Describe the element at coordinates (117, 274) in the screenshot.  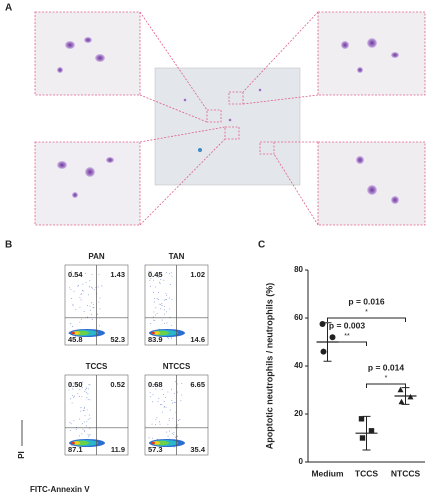
I see `quadrant-value: 1.43` at that location.